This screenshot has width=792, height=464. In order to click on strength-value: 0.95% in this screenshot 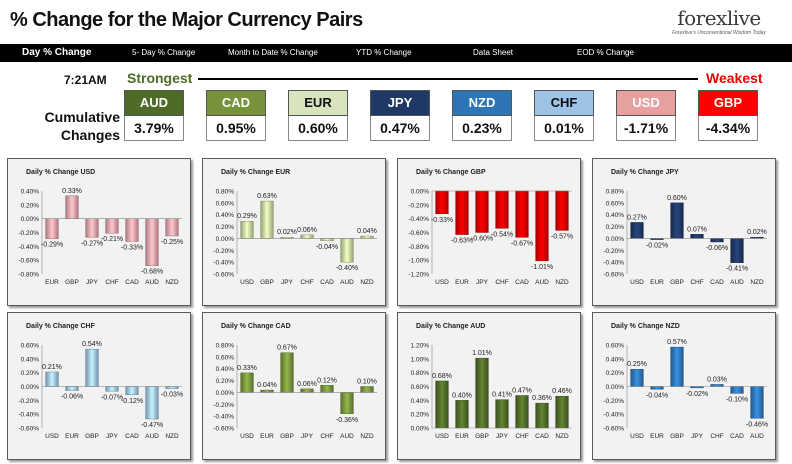, I will do `click(236, 128)`.